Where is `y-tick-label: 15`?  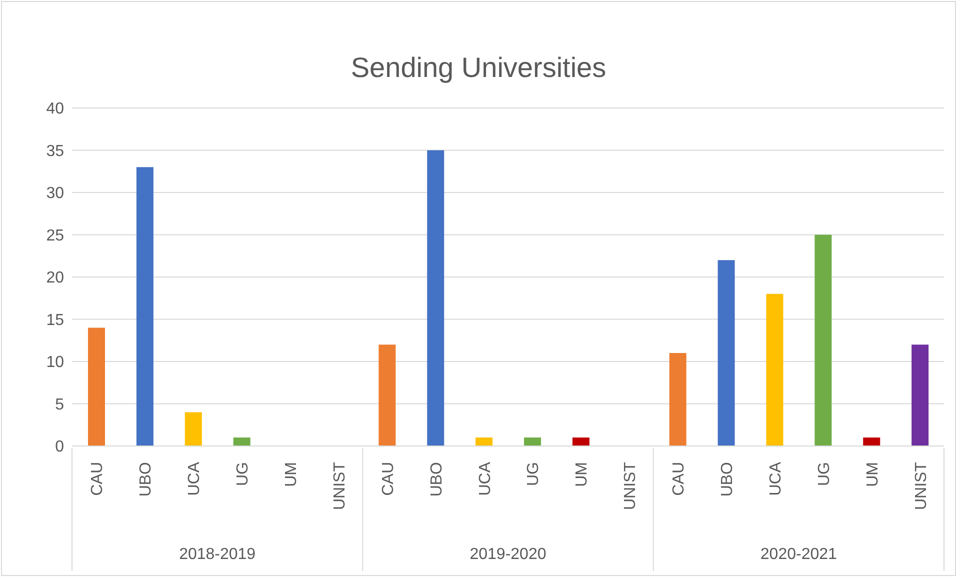 y-tick-label: 15 is located at coordinates (55, 320).